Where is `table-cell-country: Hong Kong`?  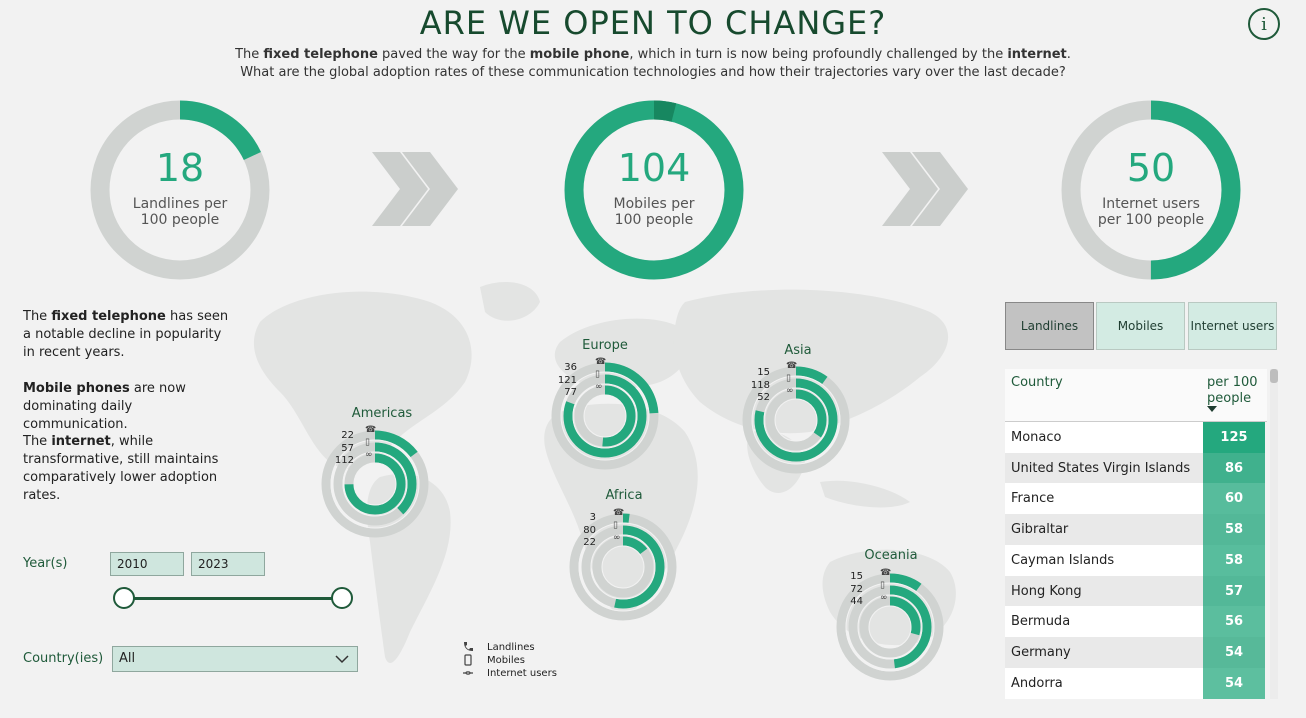
table-cell-country: Hong Kong is located at coordinates (1046, 591).